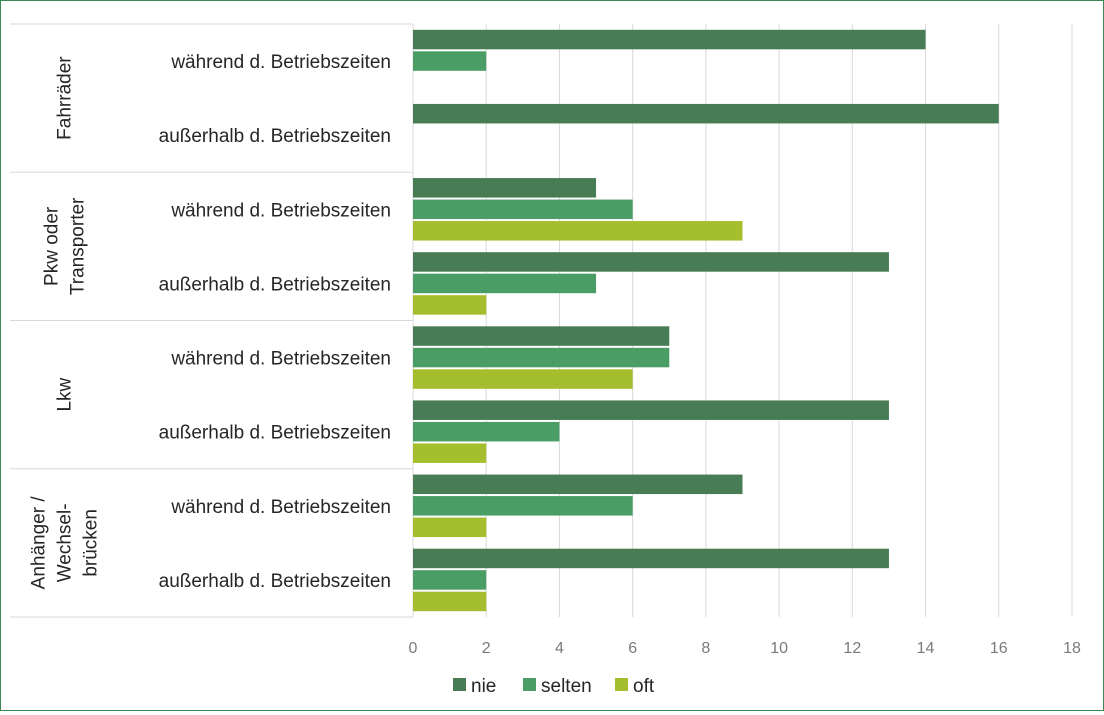 The image size is (1104, 715). I want to click on group-label: Pkw oder Transporter, so click(65, 246).